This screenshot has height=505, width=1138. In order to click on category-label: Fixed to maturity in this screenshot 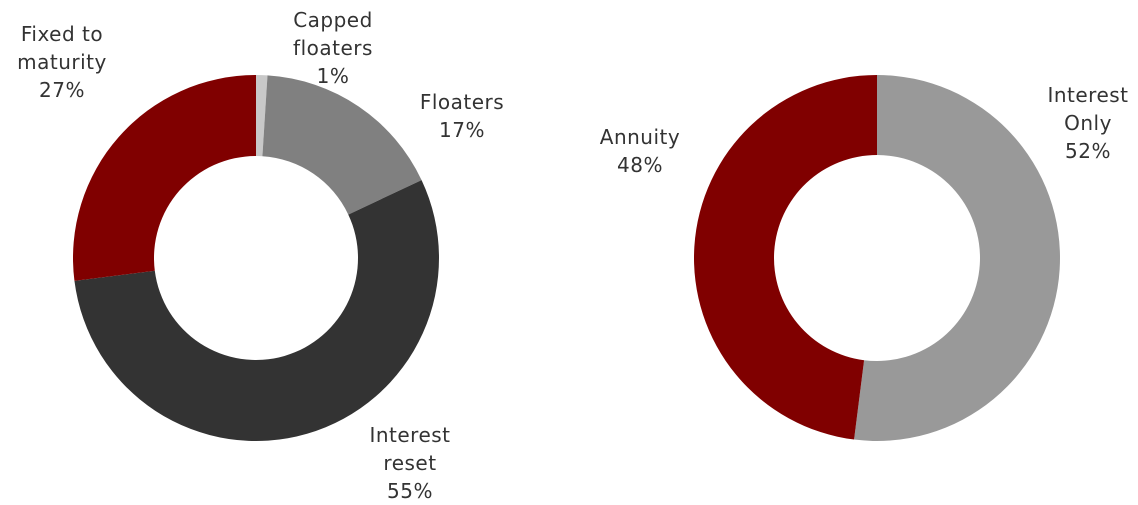, I will do `click(62, 48)`.